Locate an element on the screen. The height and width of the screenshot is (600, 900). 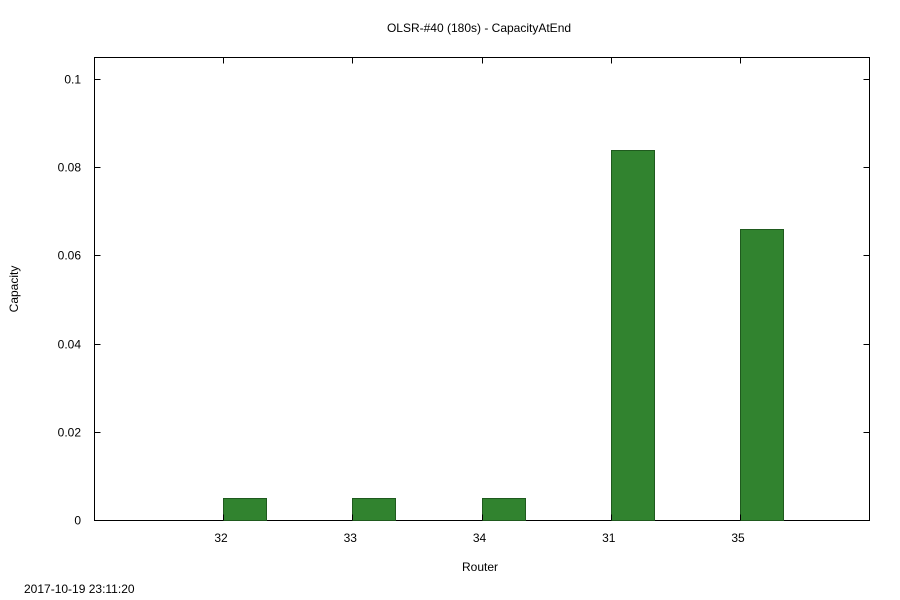
x-tick-label: 31 is located at coordinates (609, 538).